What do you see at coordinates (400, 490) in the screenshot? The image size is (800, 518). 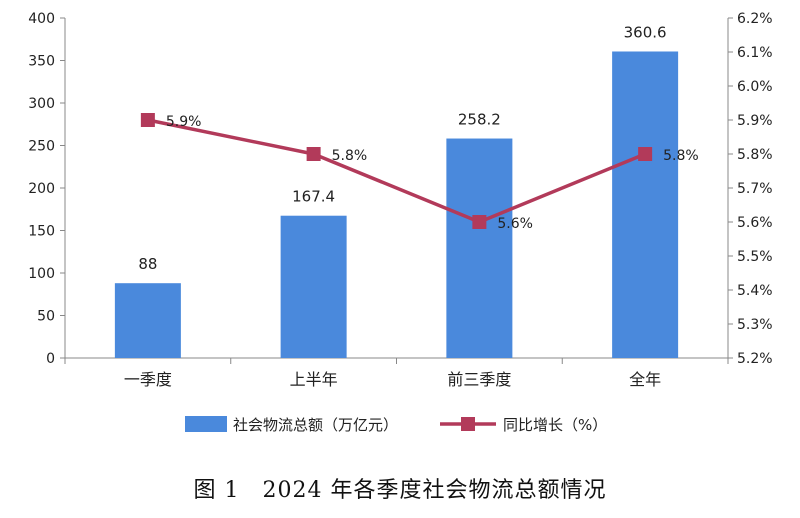 I see `figure-caption: 图 1 2024 年各季度社会物流总额情况` at bounding box center [400, 490].